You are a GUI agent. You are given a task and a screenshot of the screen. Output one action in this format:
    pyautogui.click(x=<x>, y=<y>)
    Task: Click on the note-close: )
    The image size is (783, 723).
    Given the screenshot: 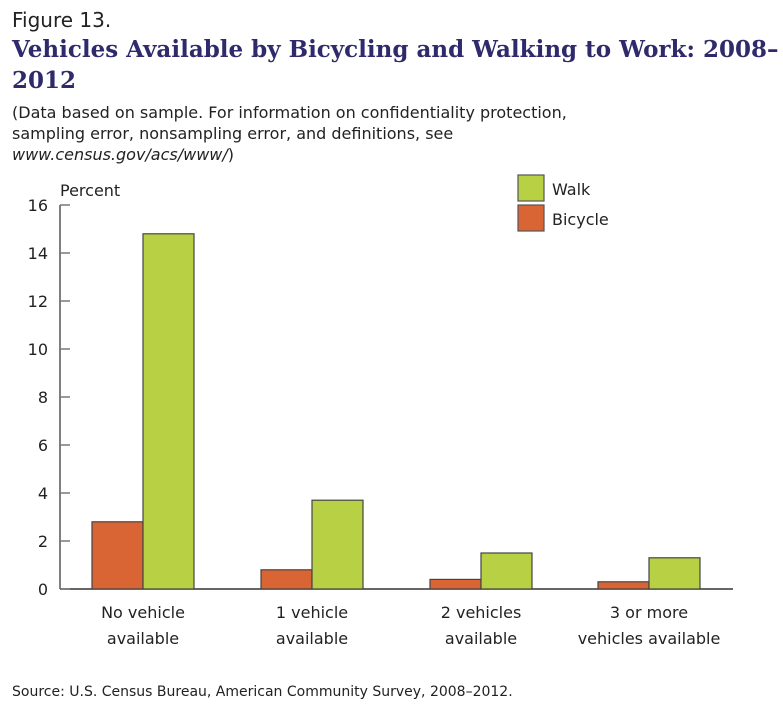 What is the action you would take?
    pyautogui.click(x=231, y=154)
    